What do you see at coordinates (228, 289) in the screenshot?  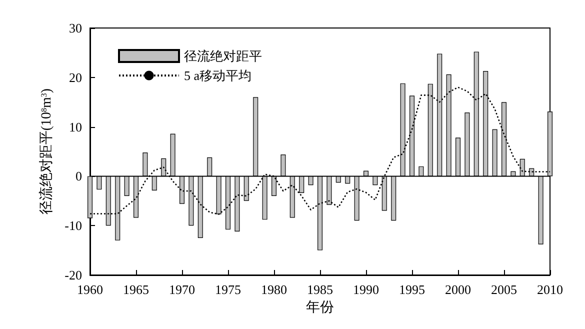 I see `x-tick-label: 1975` at bounding box center [228, 289].